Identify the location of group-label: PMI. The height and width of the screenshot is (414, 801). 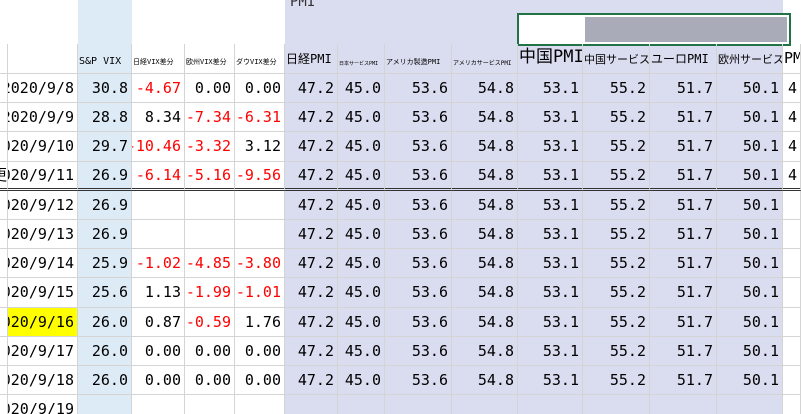
(303, 5).